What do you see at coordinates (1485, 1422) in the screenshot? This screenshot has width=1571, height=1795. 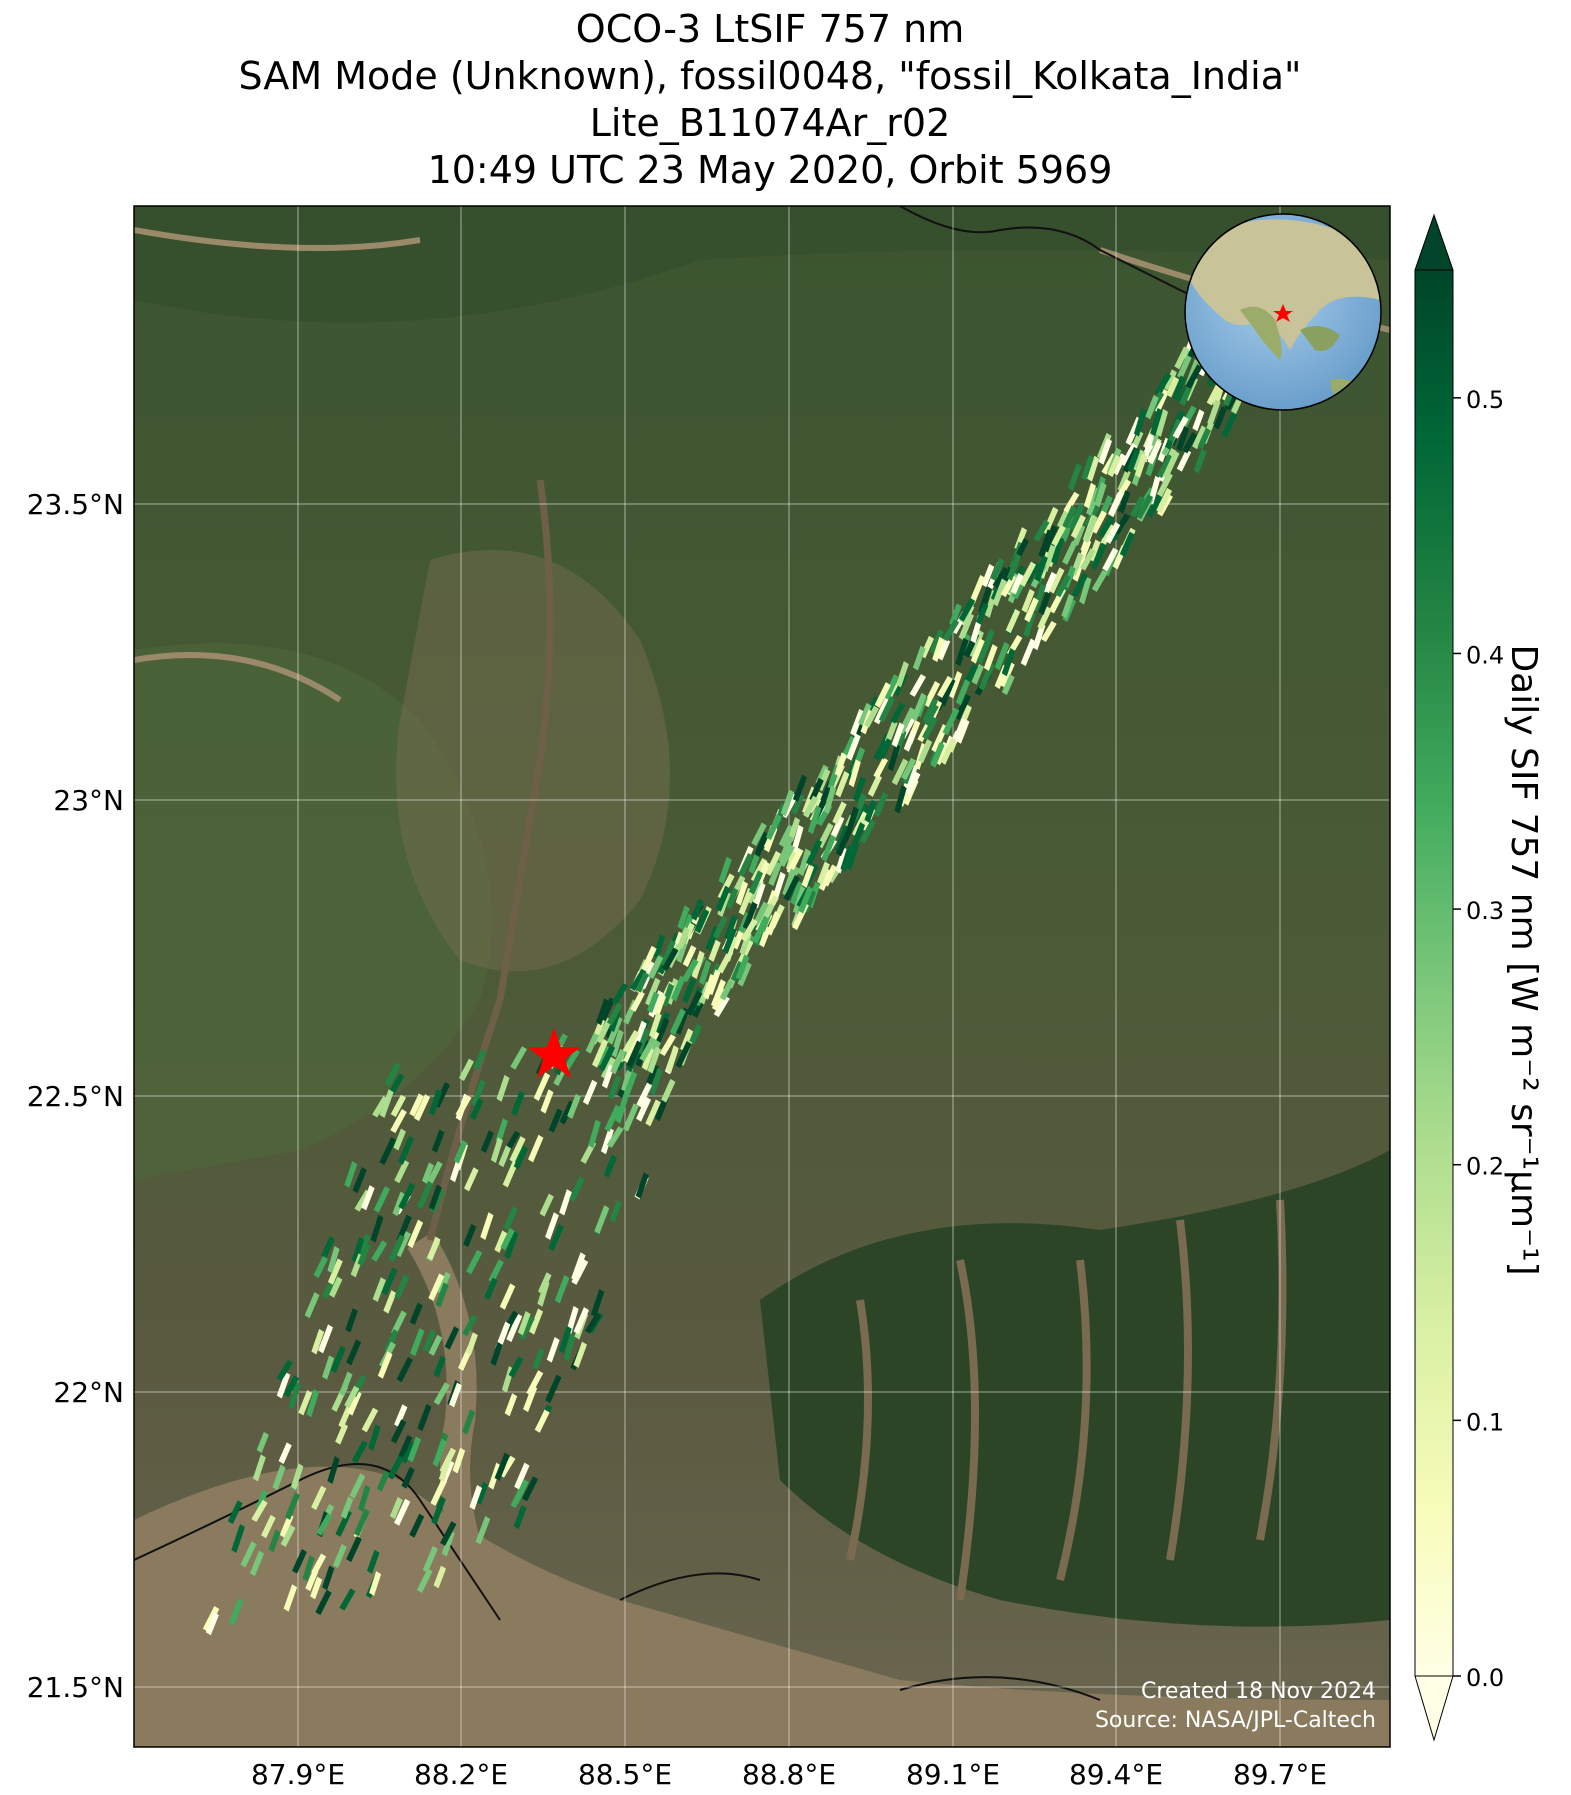 I see `colorbar-tick-label: 0.1` at bounding box center [1485, 1422].